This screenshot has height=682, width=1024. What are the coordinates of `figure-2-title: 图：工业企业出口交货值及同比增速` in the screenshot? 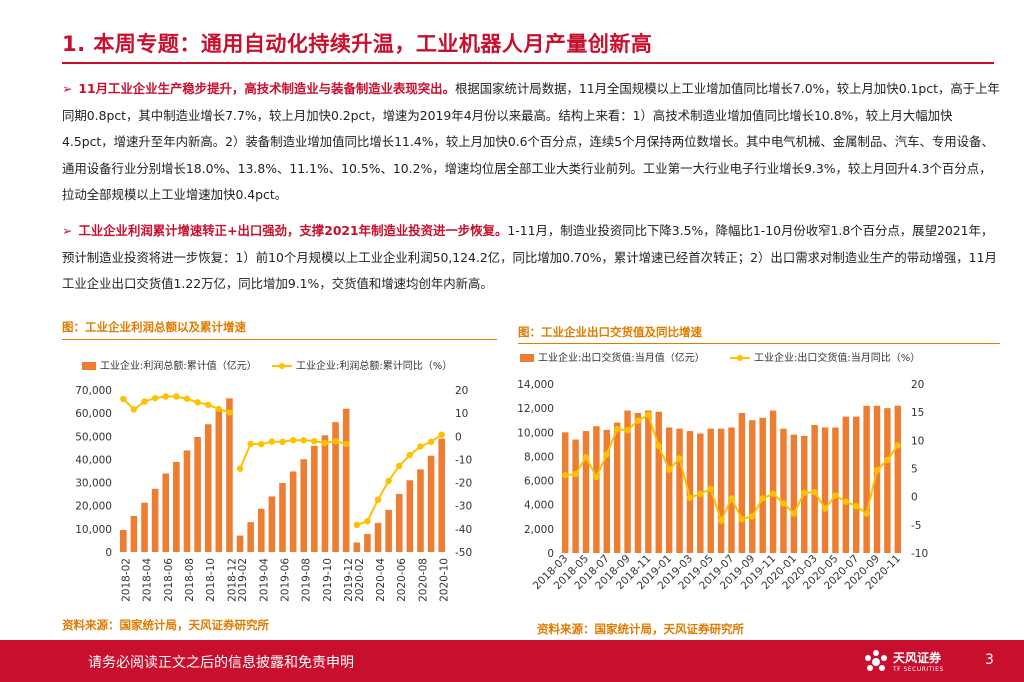 It's located at (610, 332).